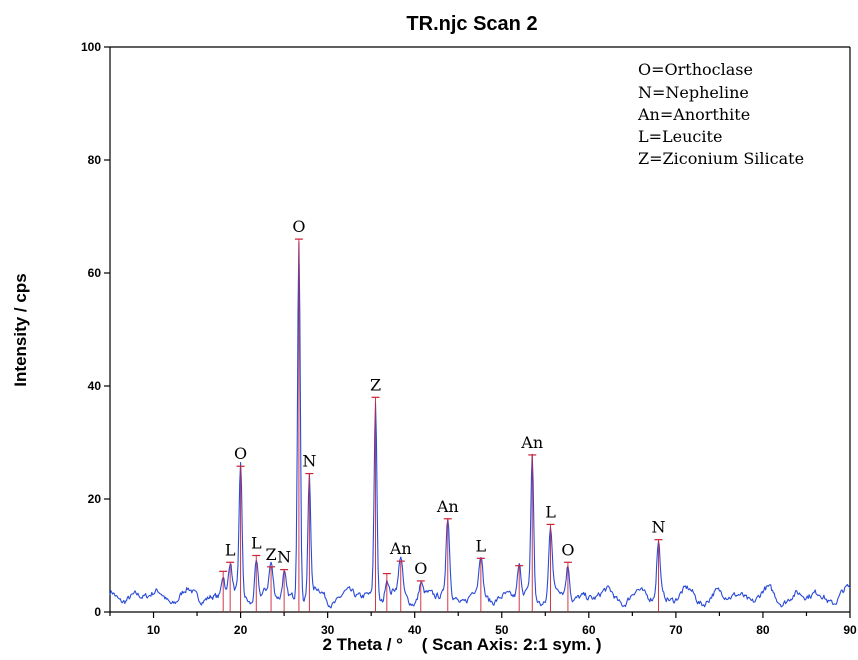  Describe the element at coordinates (97, 612) in the screenshot. I see `y-tick-label: 0` at that location.